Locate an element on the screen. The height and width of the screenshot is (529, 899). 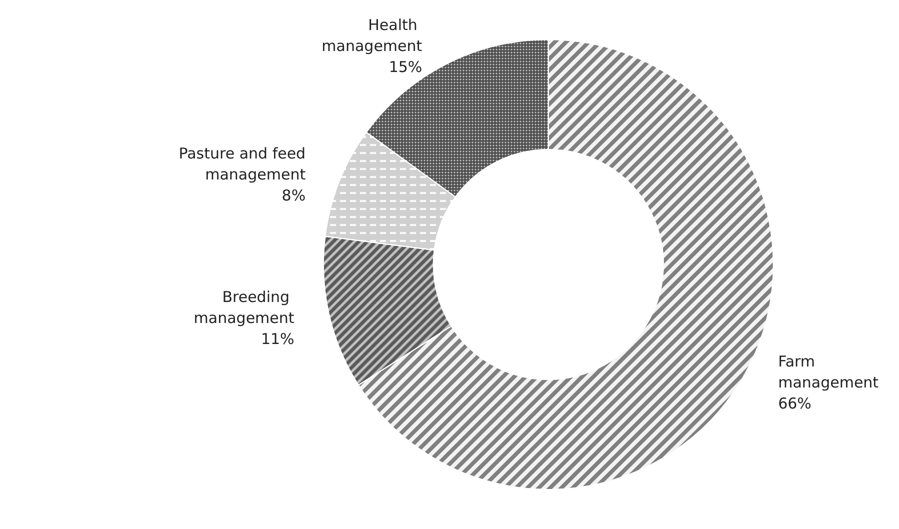
slice-label: Pasture and feed management is located at coordinates (242, 164).